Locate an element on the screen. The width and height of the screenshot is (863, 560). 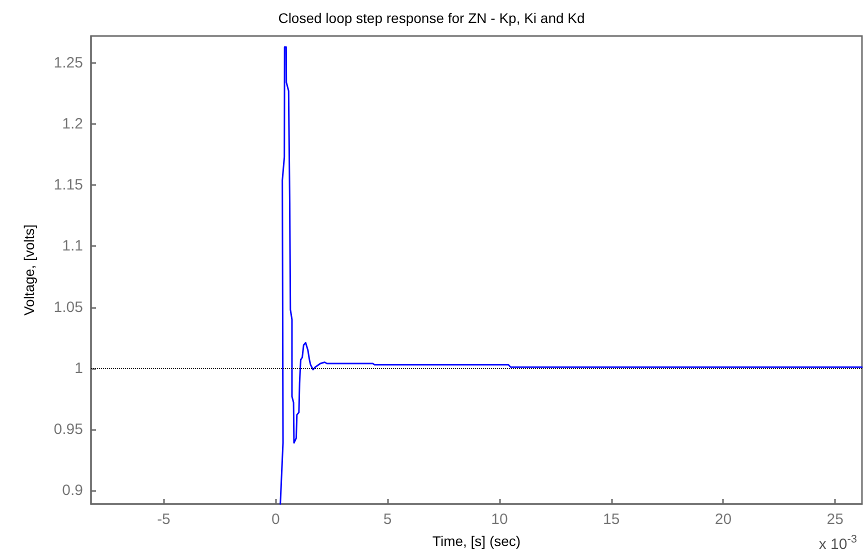
x-tick-label: 15 is located at coordinates (611, 519).